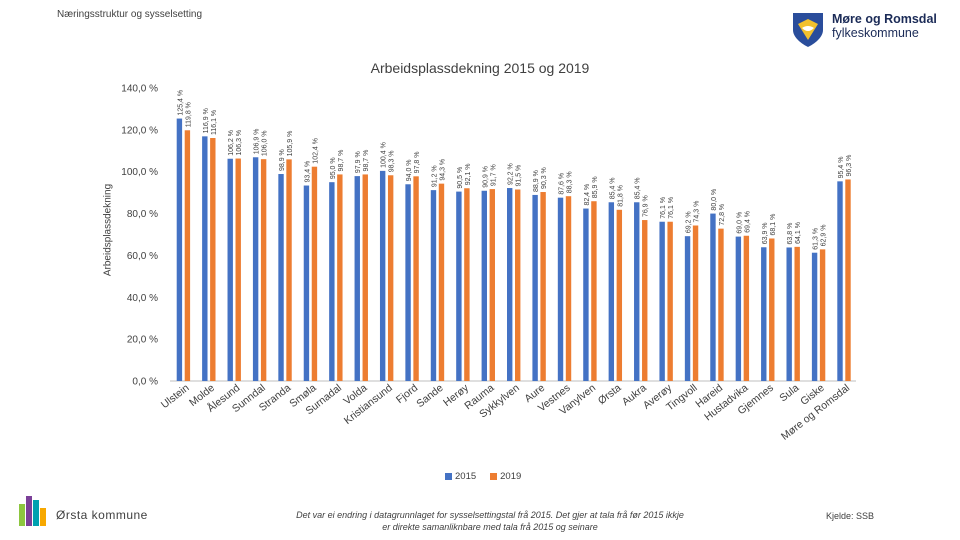  I want to click on data-label-2015: 95,4 %, so click(841, 168).